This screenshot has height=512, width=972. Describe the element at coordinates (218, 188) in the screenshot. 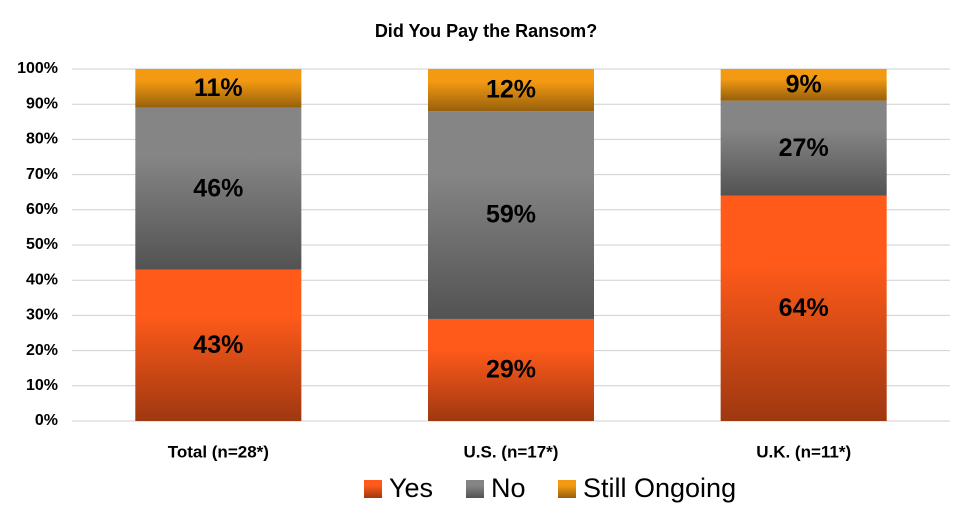

I see `value-label: 46%` at that location.